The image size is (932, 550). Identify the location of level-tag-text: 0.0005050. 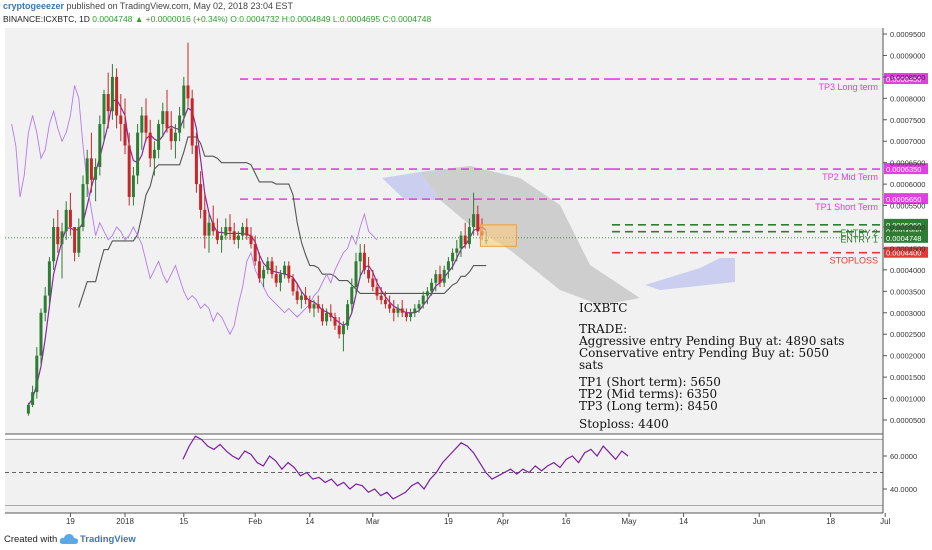
(903, 225).